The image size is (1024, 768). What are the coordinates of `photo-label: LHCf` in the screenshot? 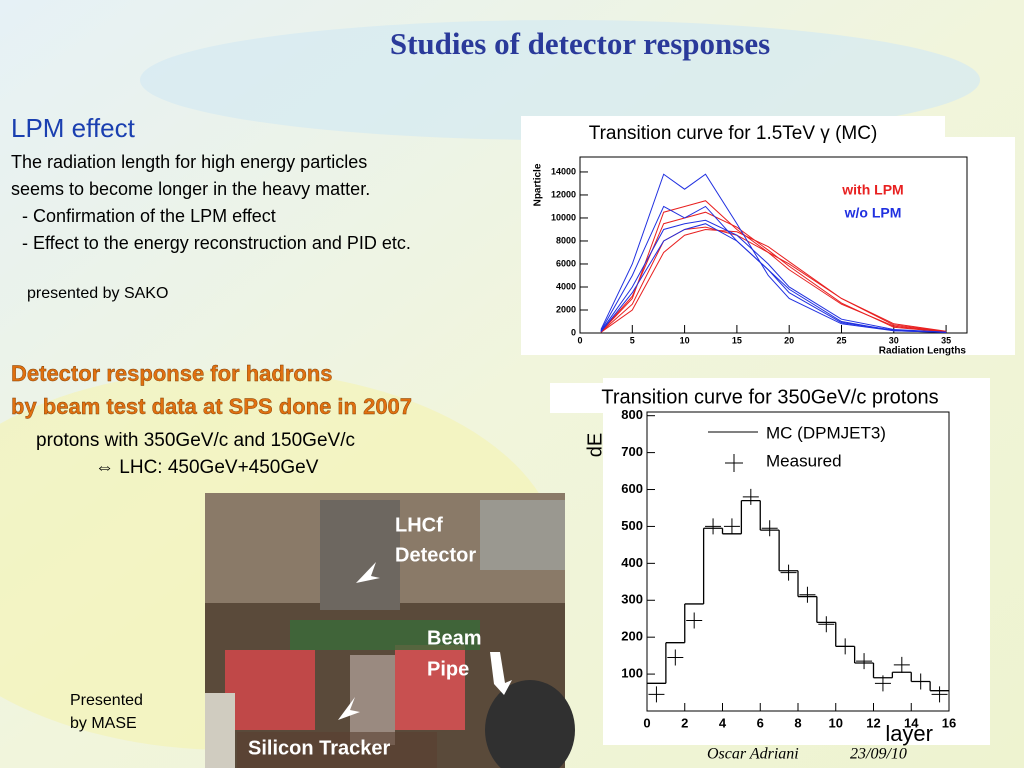 It's located at (419, 525).